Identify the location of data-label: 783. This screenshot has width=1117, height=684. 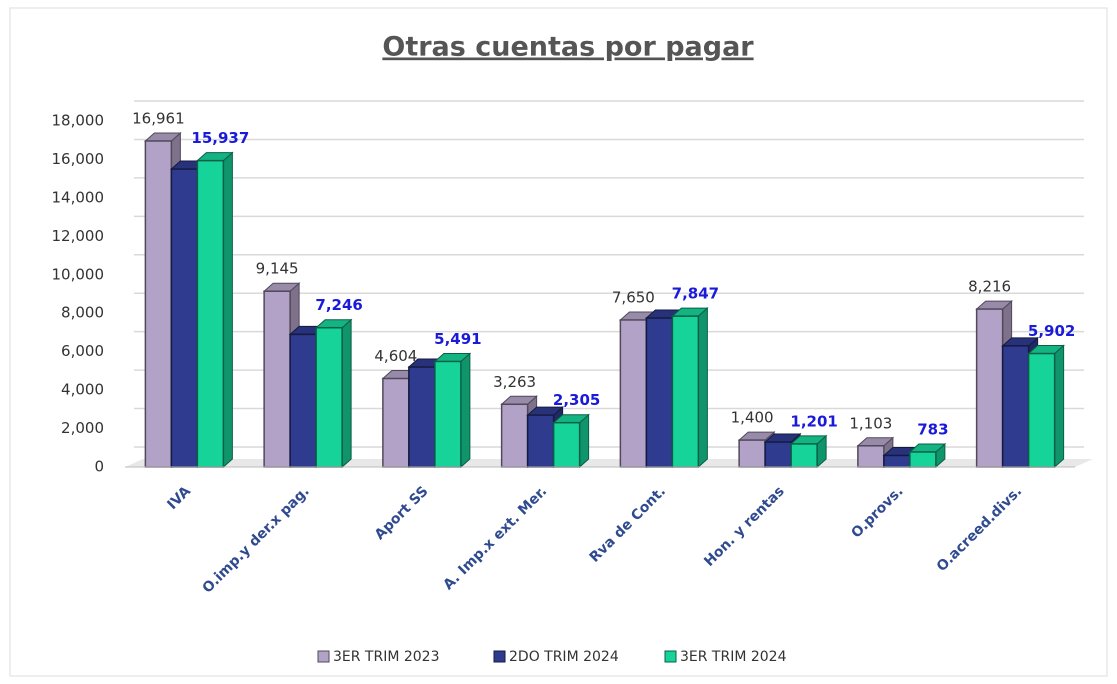
(932, 429).